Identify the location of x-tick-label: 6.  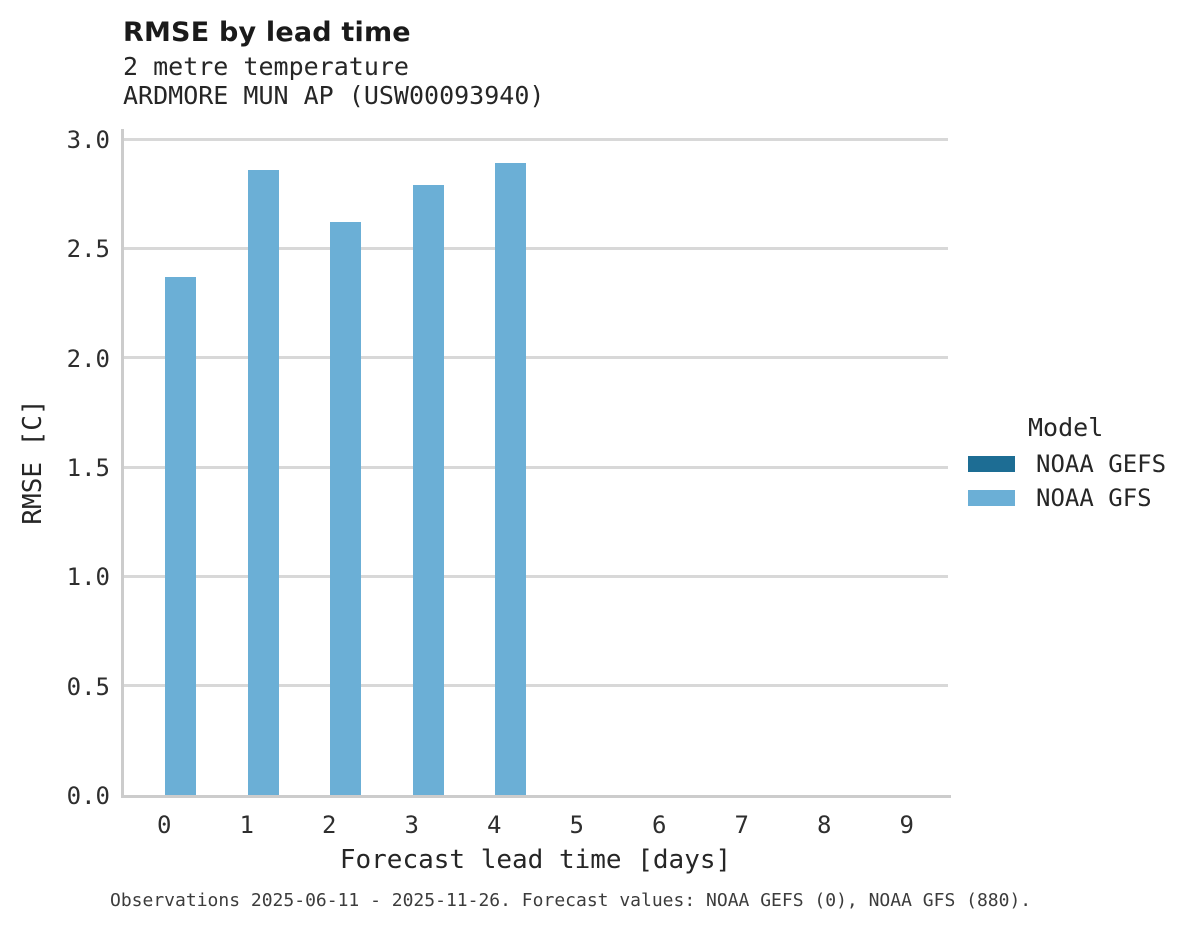
(659, 825).